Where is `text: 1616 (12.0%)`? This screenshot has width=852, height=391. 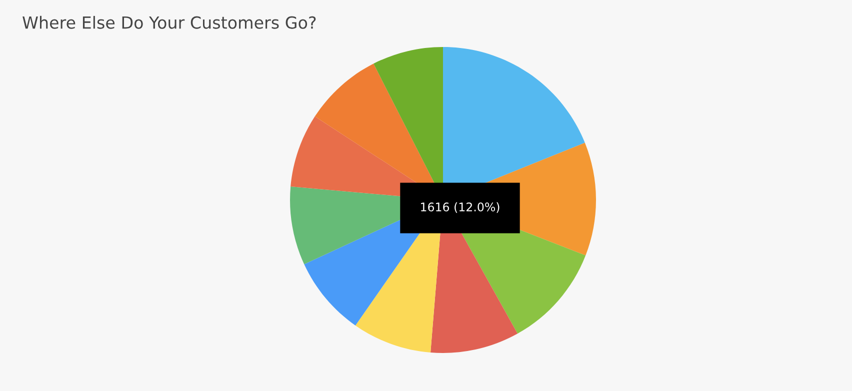 text: 1616 (12.0%) is located at coordinates (460, 207).